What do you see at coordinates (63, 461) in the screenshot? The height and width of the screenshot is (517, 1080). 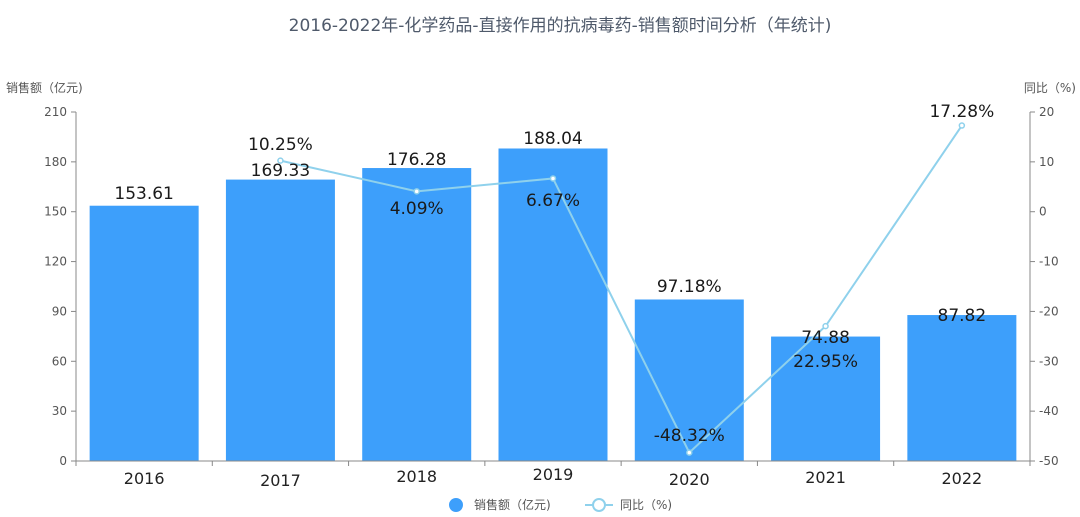 I see `y-left-tick-label: 0` at bounding box center [63, 461].